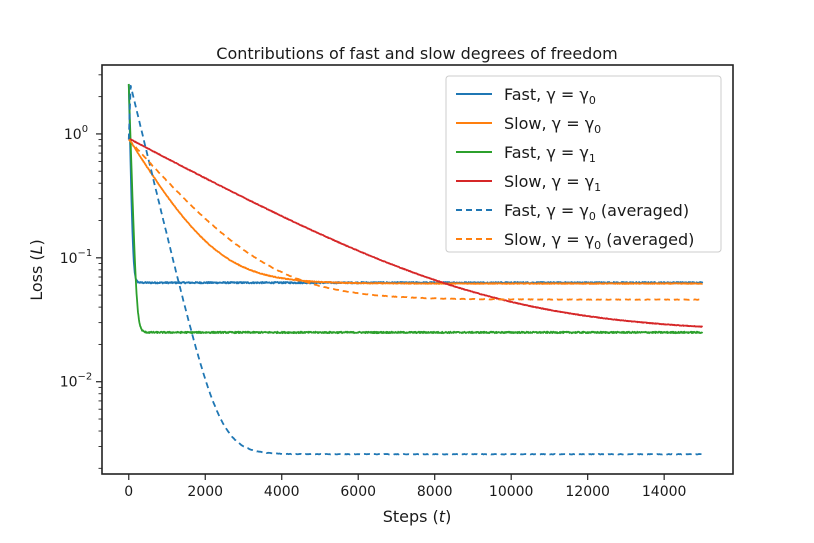 This screenshot has height=543, width=814. What do you see at coordinates (81, 271) in the screenshot?
I see `y-axis: 10⁰ 10⁻¹ 10⁻²` at bounding box center [81, 271].